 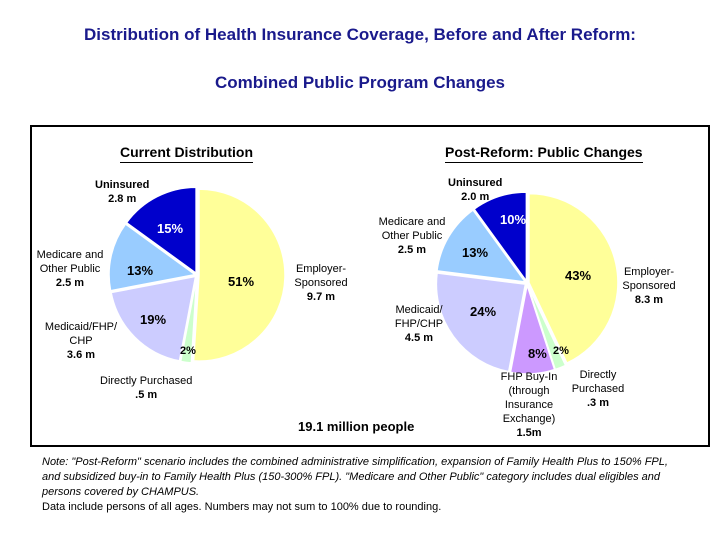 I want to click on pie-title-current: Current Distribution, so click(x=186, y=153).